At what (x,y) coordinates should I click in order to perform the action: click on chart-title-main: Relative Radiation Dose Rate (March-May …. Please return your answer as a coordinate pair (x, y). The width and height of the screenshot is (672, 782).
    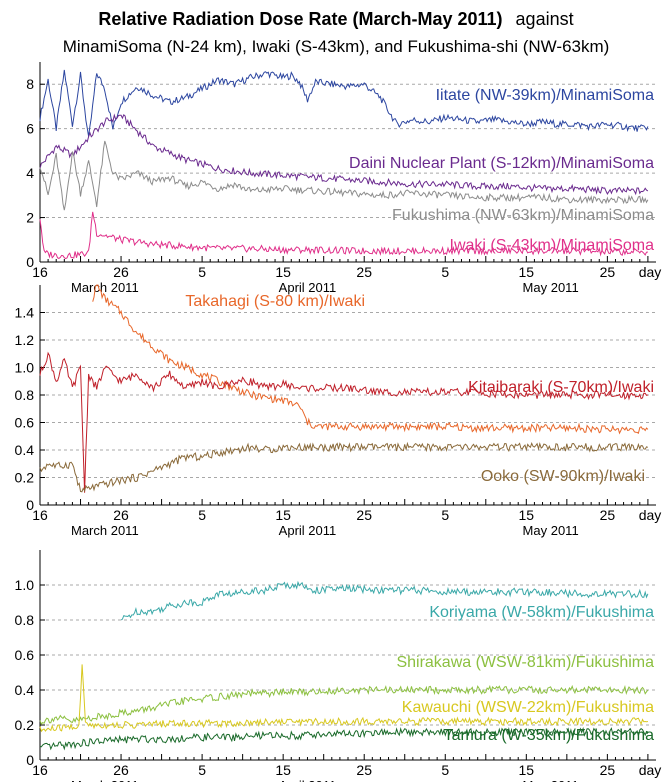
    Looking at the image, I should click on (300, 19).